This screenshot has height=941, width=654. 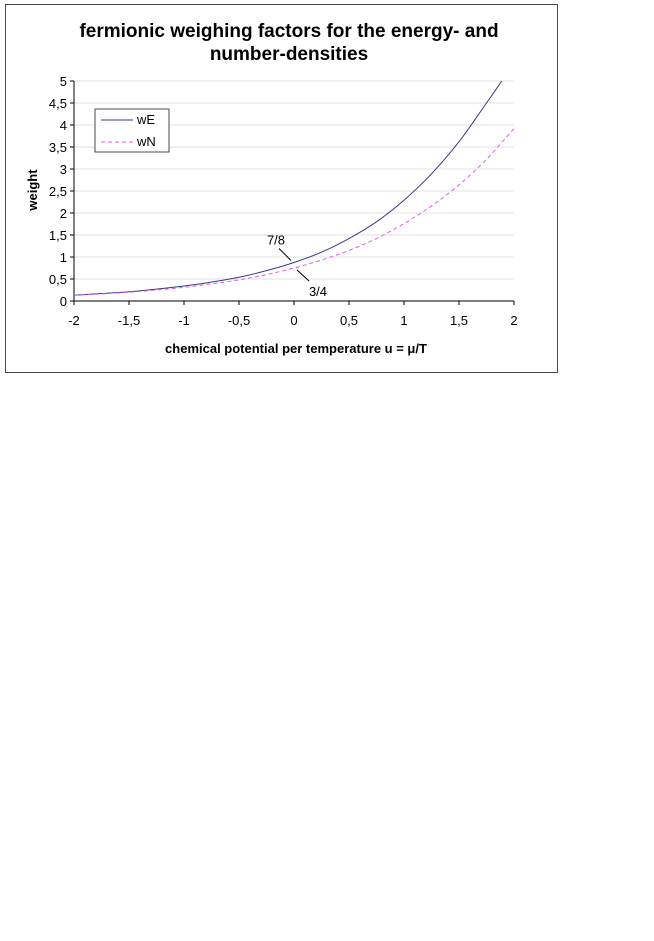 I want to click on y-tick-label: 0,5, so click(x=58, y=279).